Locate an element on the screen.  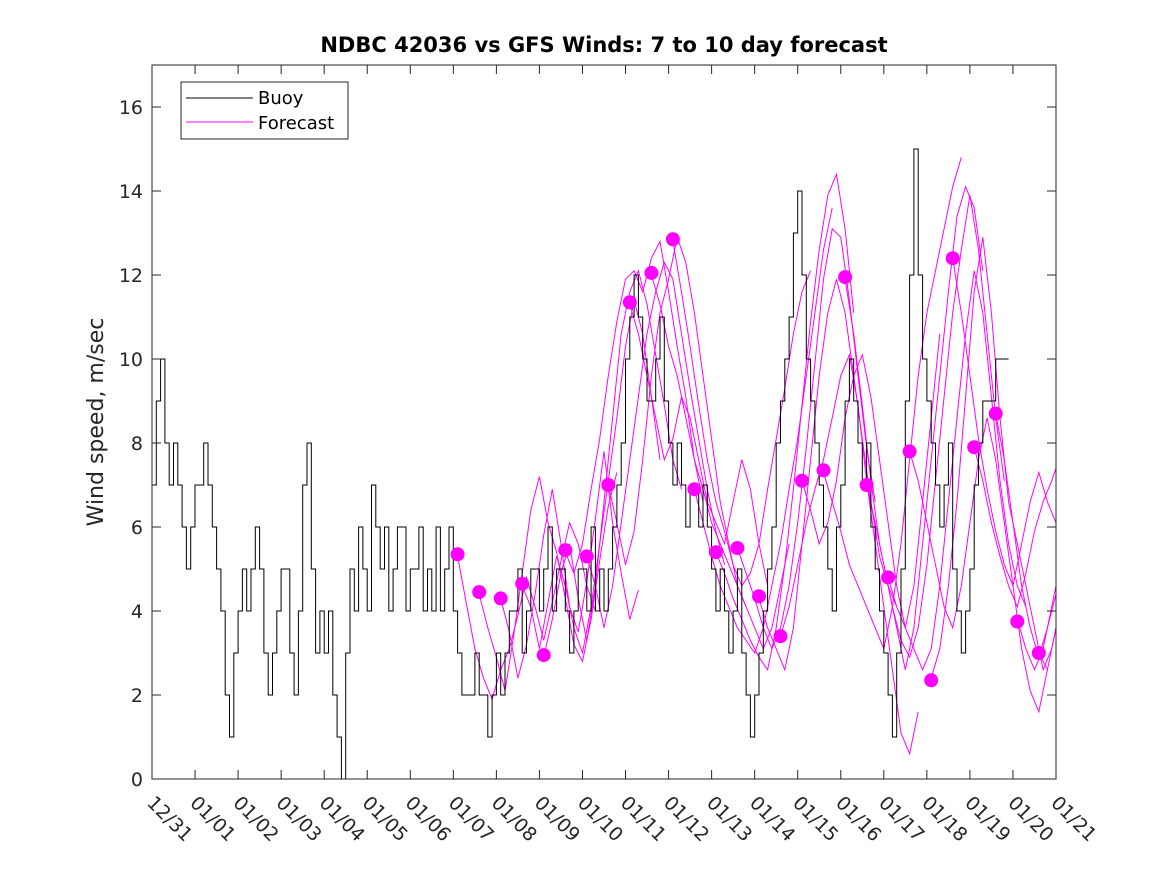
legend-forecast-label: Forecast is located at coordinates (296, 123).